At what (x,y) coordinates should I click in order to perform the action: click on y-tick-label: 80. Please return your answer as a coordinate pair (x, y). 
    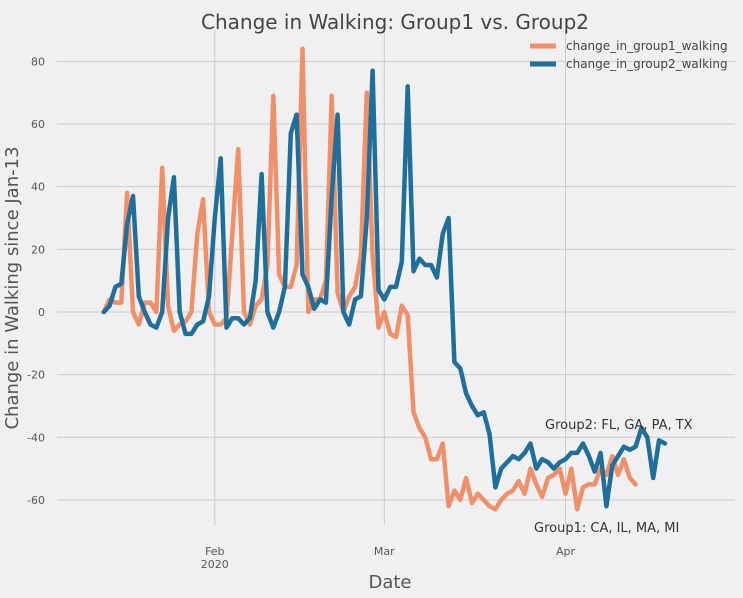
    Looking at the image, I should click on (38, 61).